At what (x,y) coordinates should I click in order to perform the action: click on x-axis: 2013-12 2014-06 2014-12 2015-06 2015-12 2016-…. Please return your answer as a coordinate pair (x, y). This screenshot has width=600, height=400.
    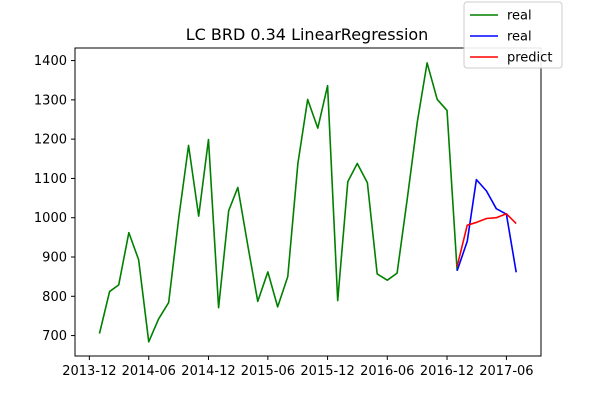
    Looking at the image, I should click on (298, 367).